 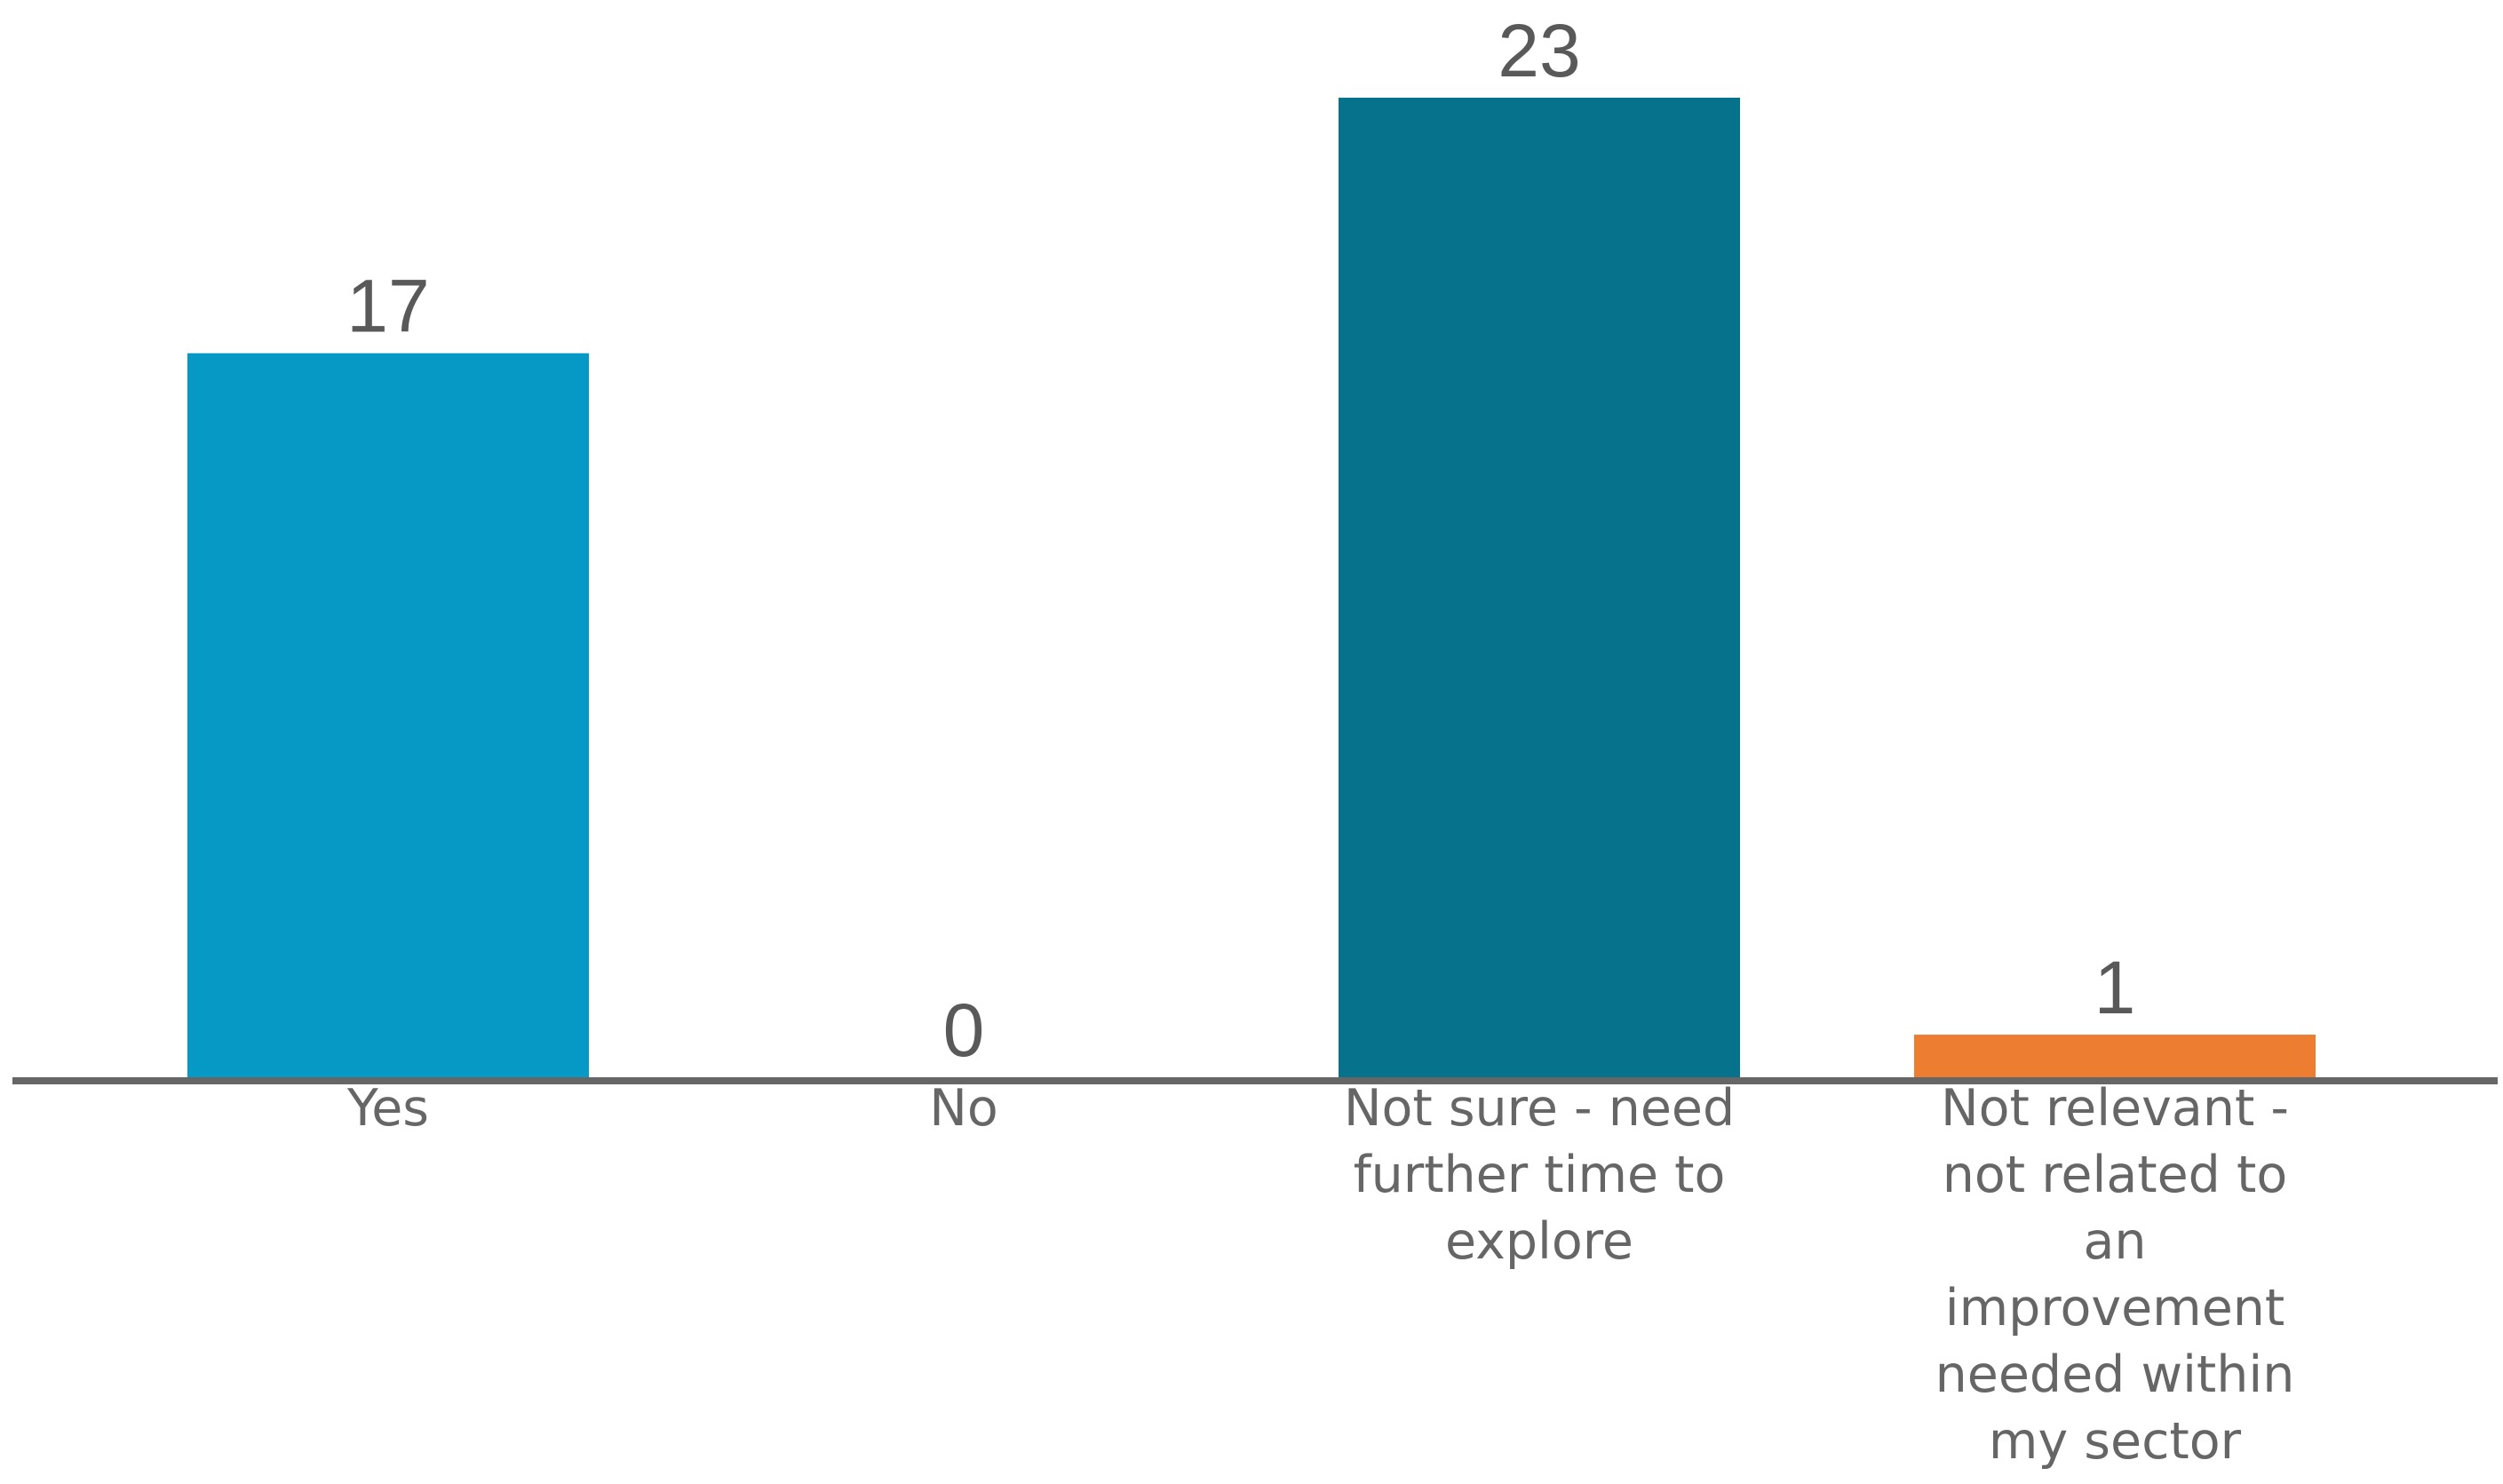 I want to click on category-label-3-line-3: improvement, so click(x=2114, y=1308).